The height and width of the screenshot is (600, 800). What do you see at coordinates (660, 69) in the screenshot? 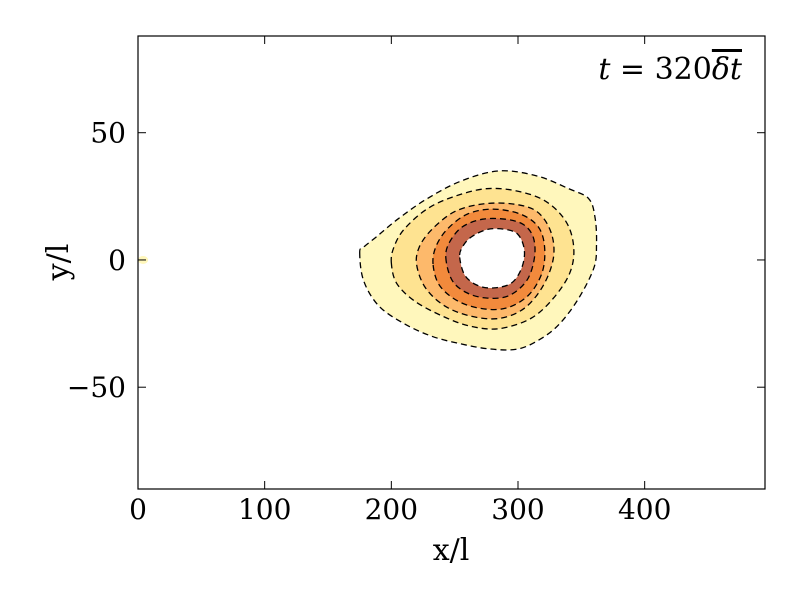
I see `time-annotation-equals: = 320` at bounding box center [660, 69].